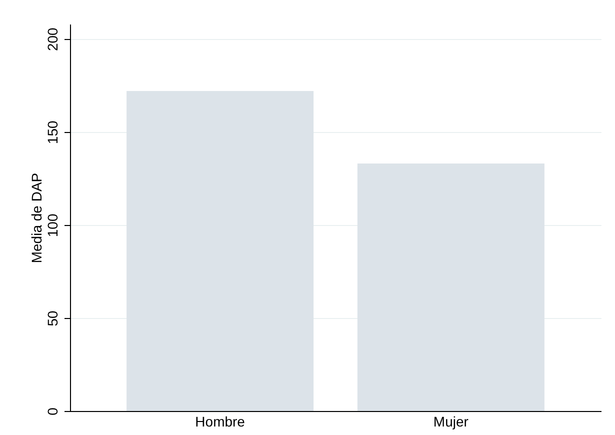 Image resolution: width=615 pixels, height=435 pixels. I want to click on x-tick-label: Mujer, so click(451, 422).